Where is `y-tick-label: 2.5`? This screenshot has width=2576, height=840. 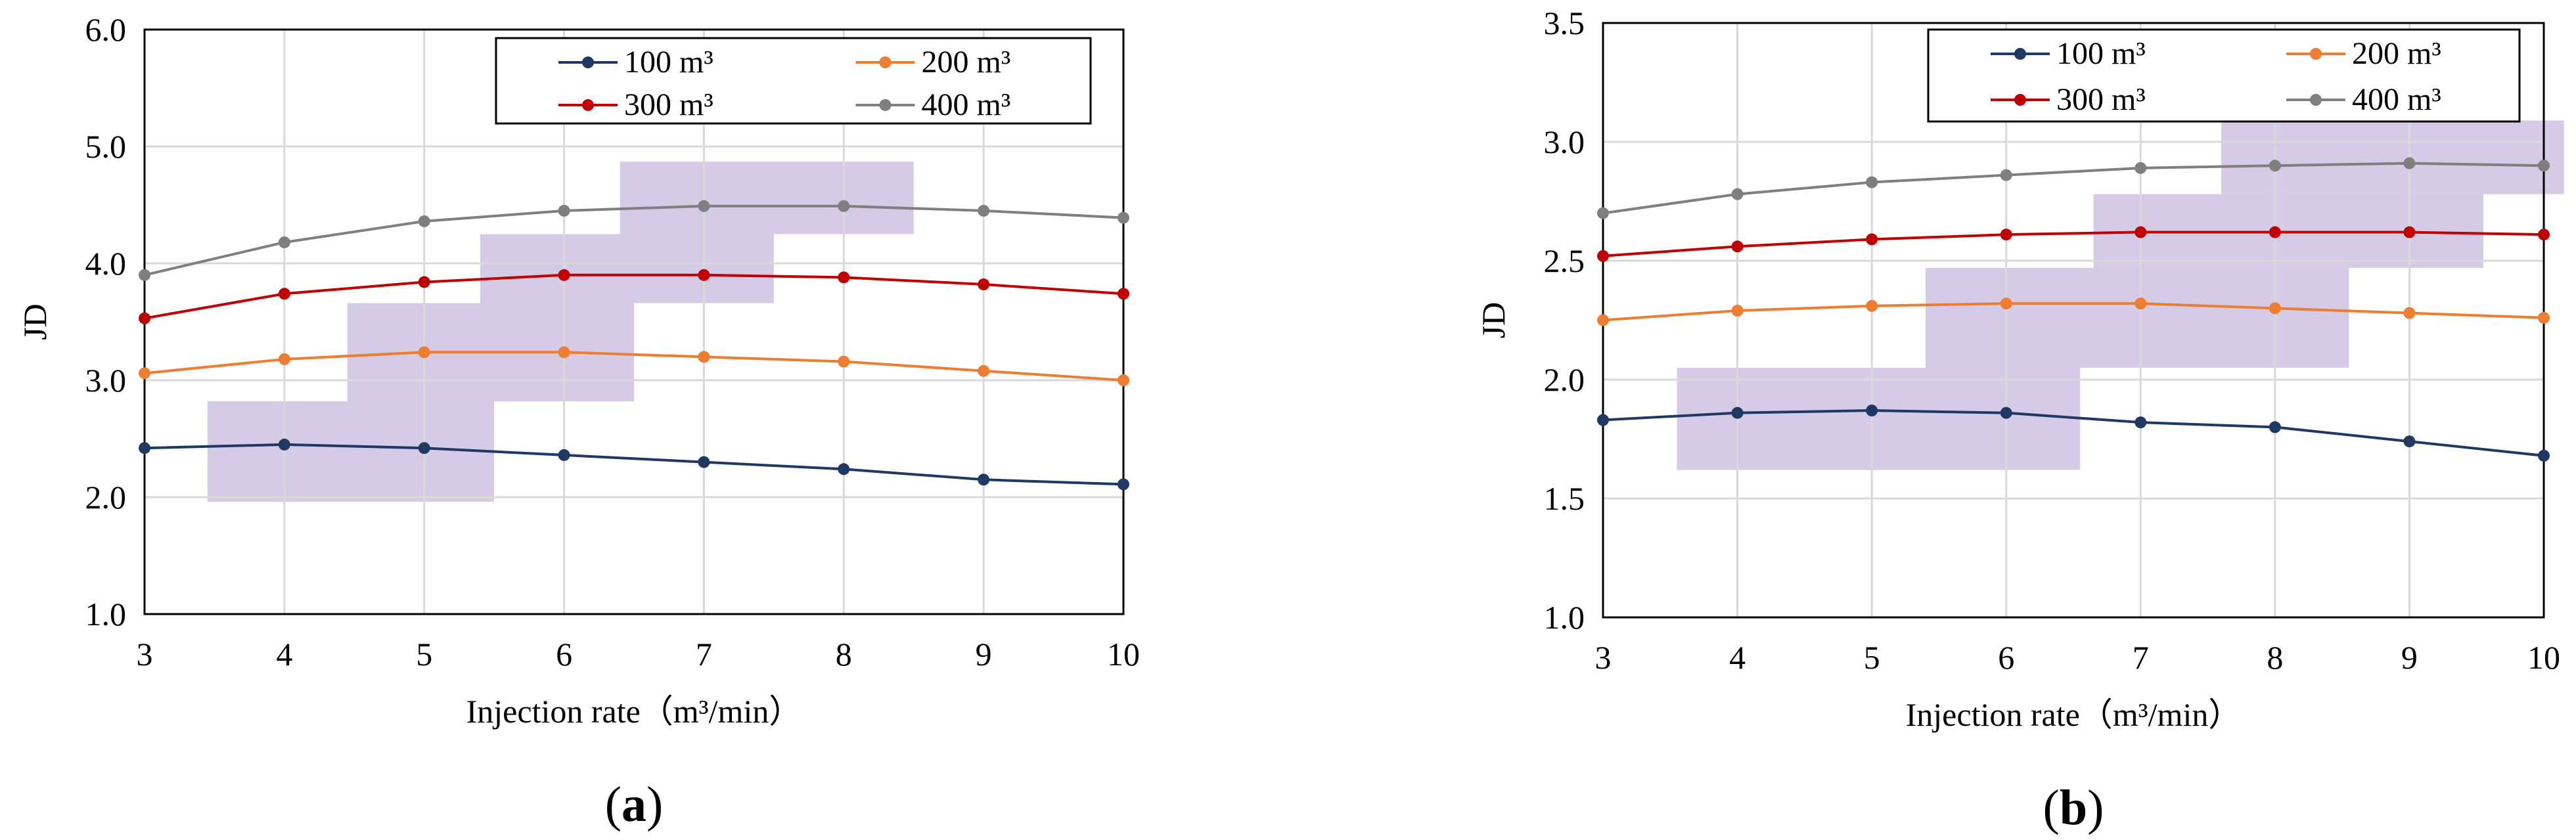
y-tick-label: 2.5 is located at coordinates (1564, 260).